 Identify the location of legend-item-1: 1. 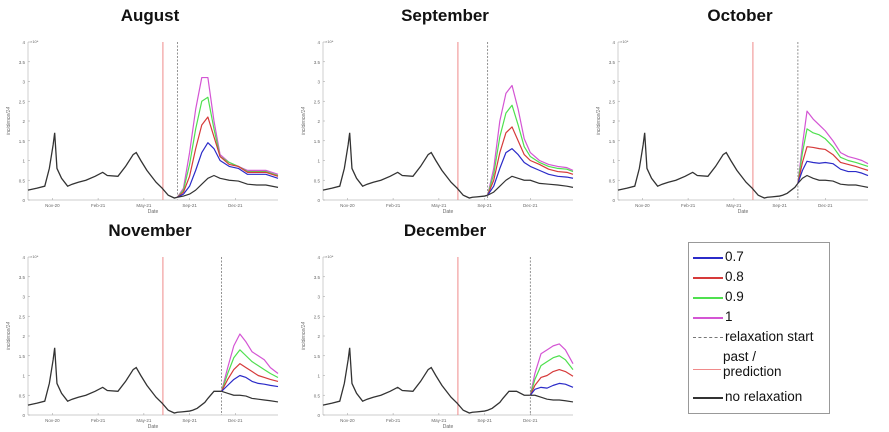
(713, 316).